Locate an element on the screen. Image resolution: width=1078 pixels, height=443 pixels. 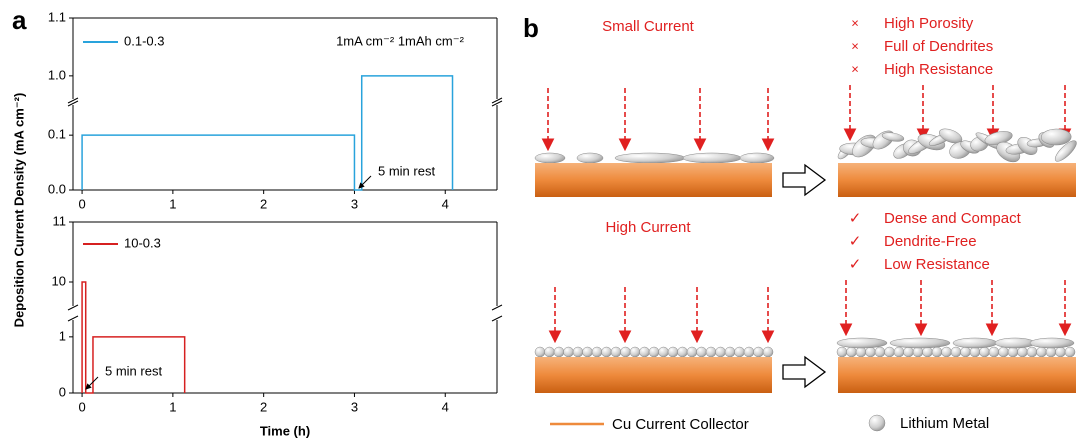
y-tick-label: 10 is located at coordinates (59, 280).